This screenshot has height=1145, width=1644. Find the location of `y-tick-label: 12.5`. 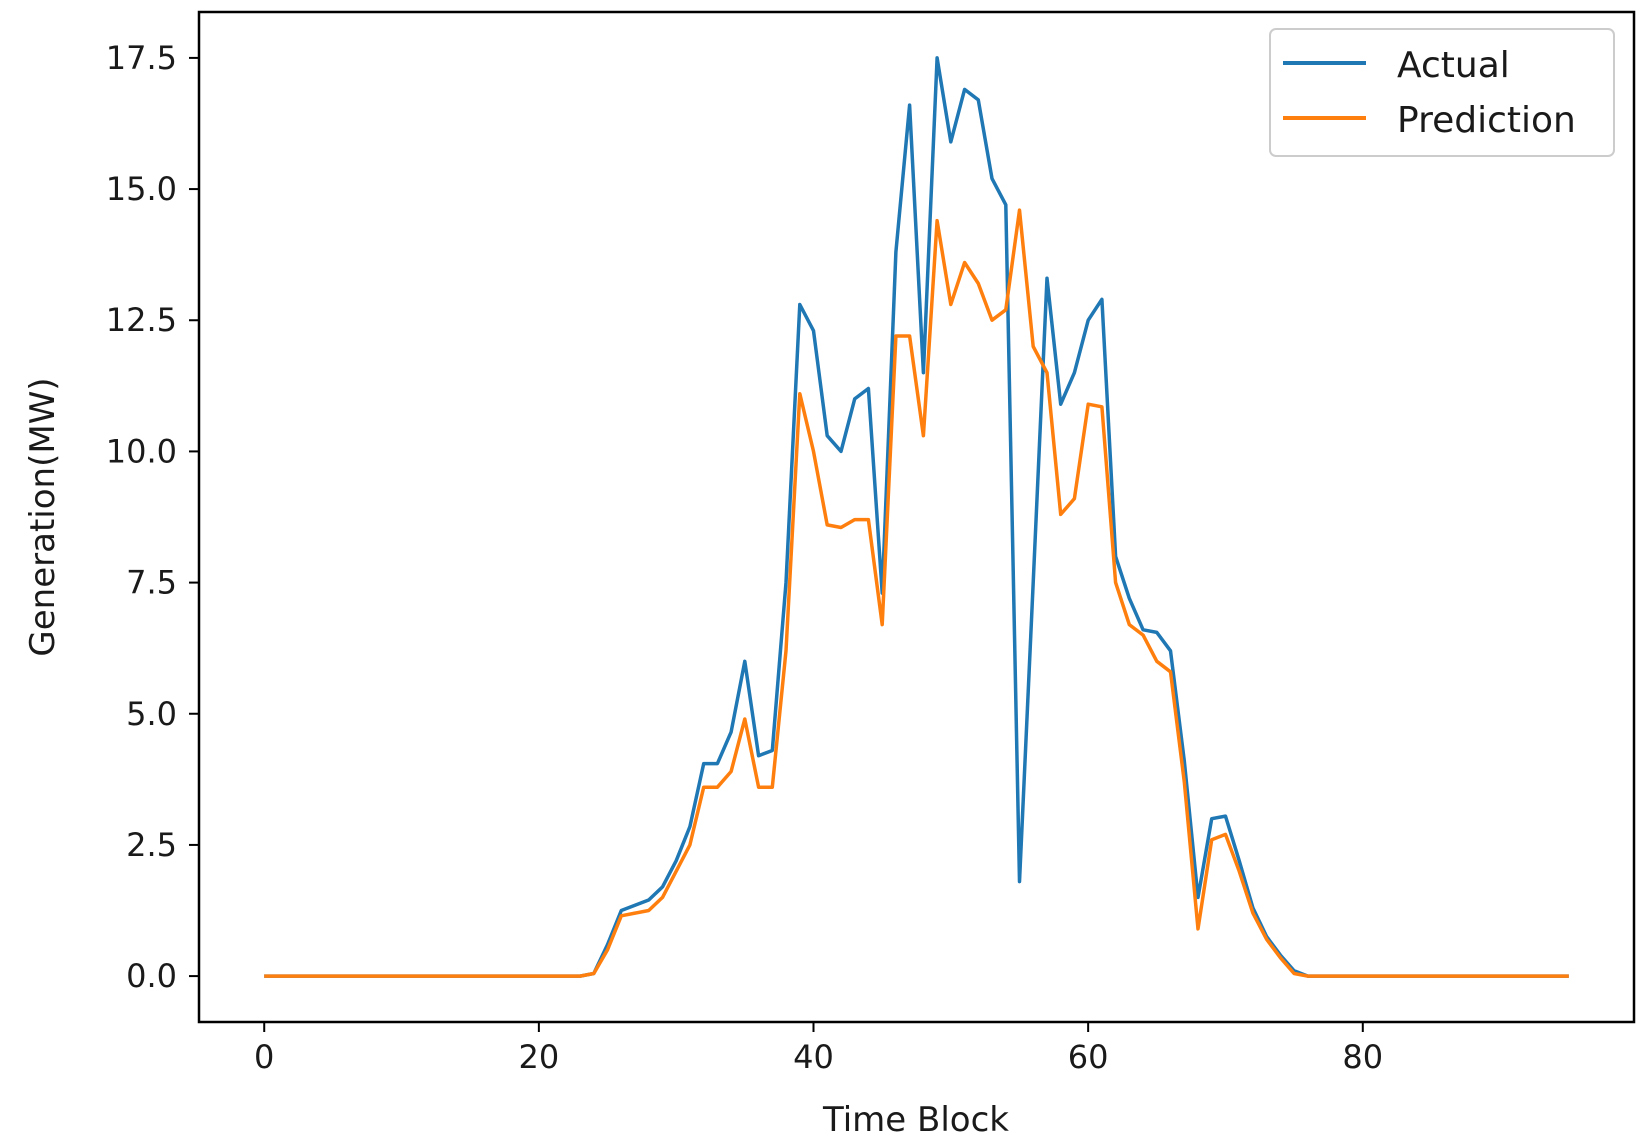

y-tick-label: 12.5 is located at coordinates (141, 320).